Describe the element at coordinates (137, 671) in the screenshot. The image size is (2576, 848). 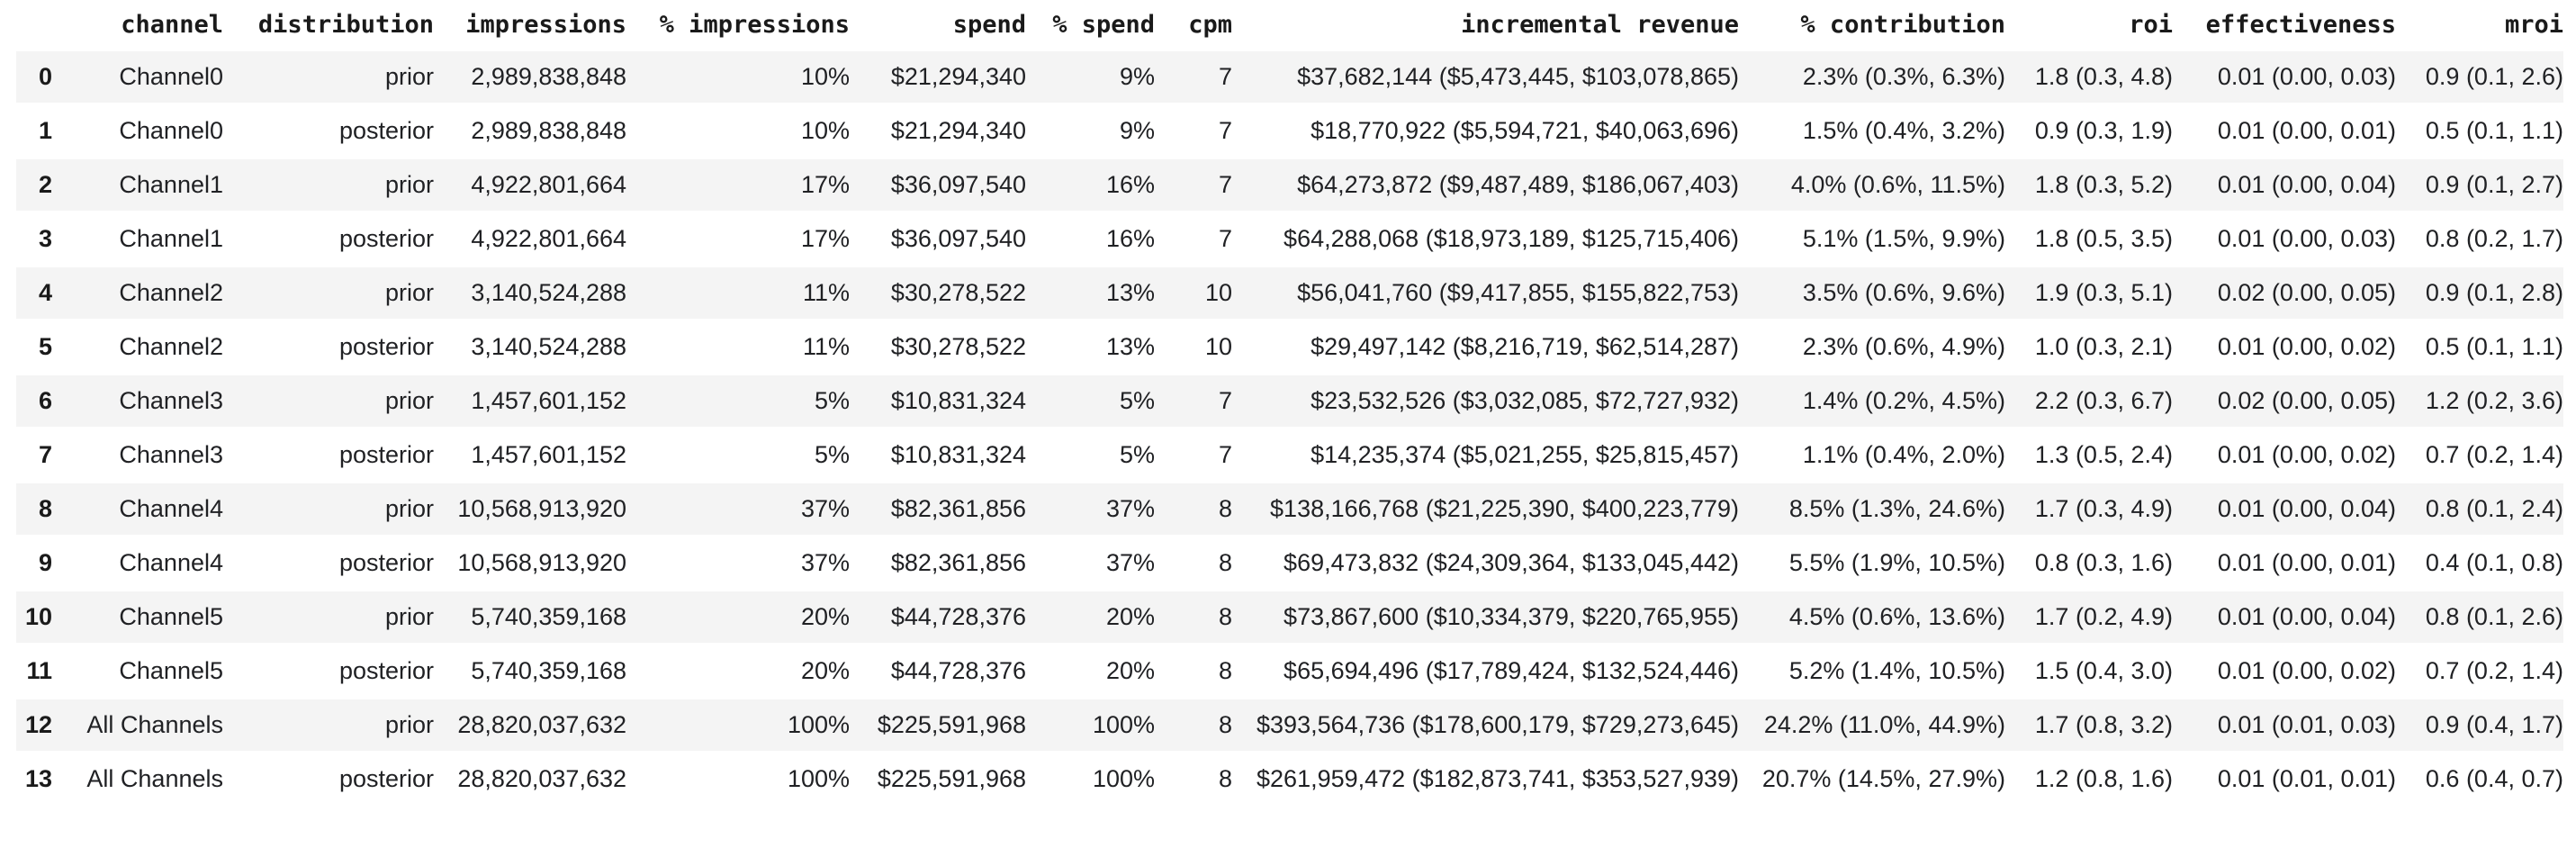
I see `cell-channel: Channel5` at that location.